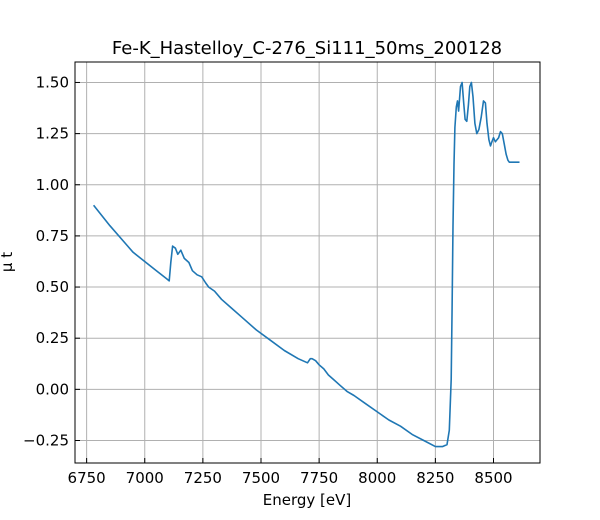 This screenshot has height=520, width=600. I want to click on x-axis-label: Energy [eV], so click(307, 500).